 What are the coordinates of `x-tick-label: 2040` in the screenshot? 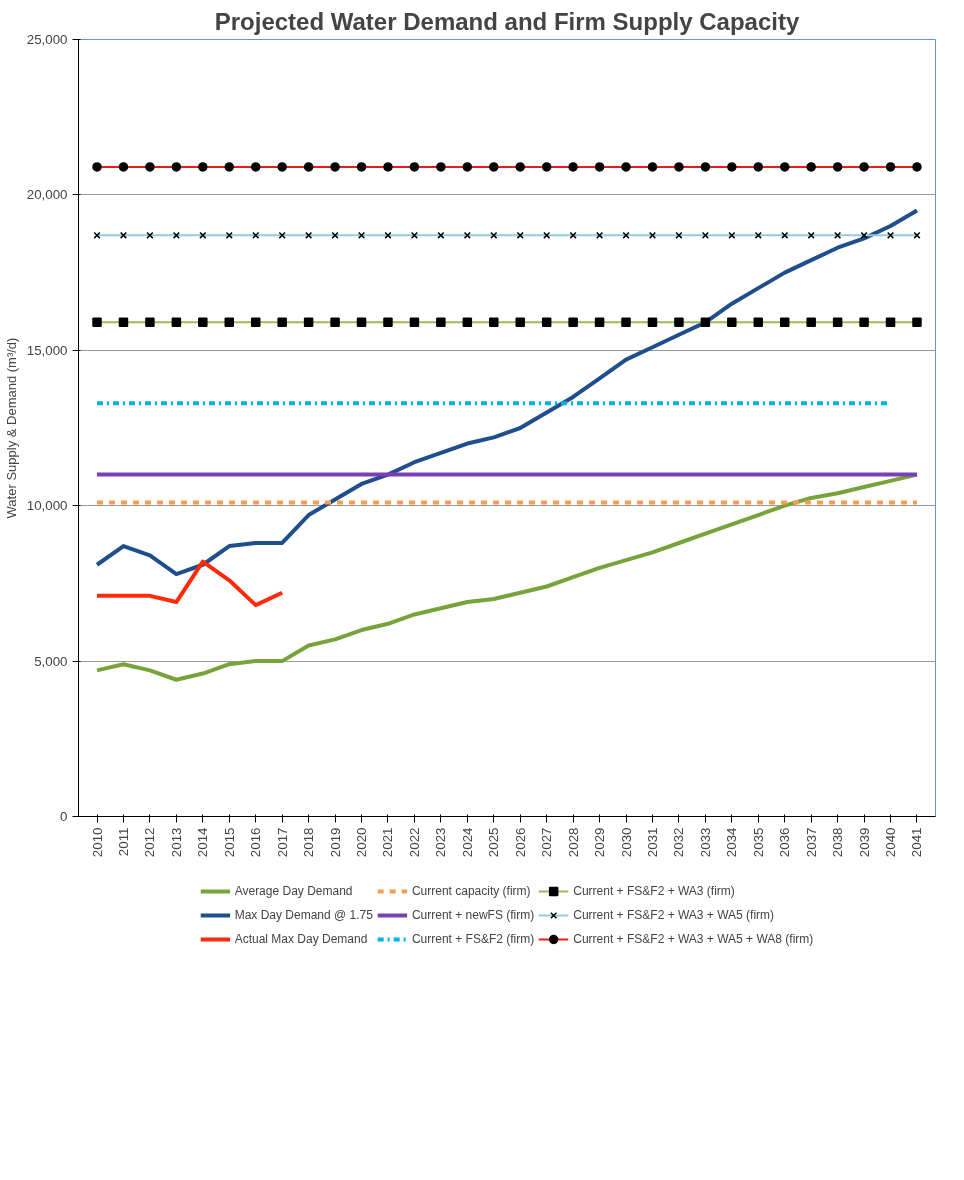 It's located at (891, 842).